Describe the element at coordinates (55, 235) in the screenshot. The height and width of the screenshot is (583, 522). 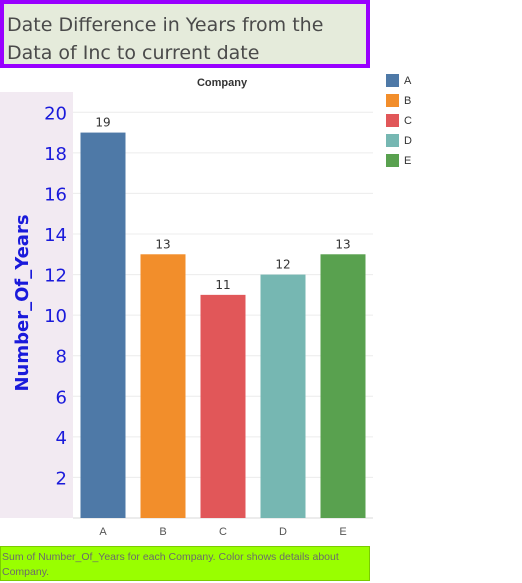
I see `y-tick-label: 14` at that location.